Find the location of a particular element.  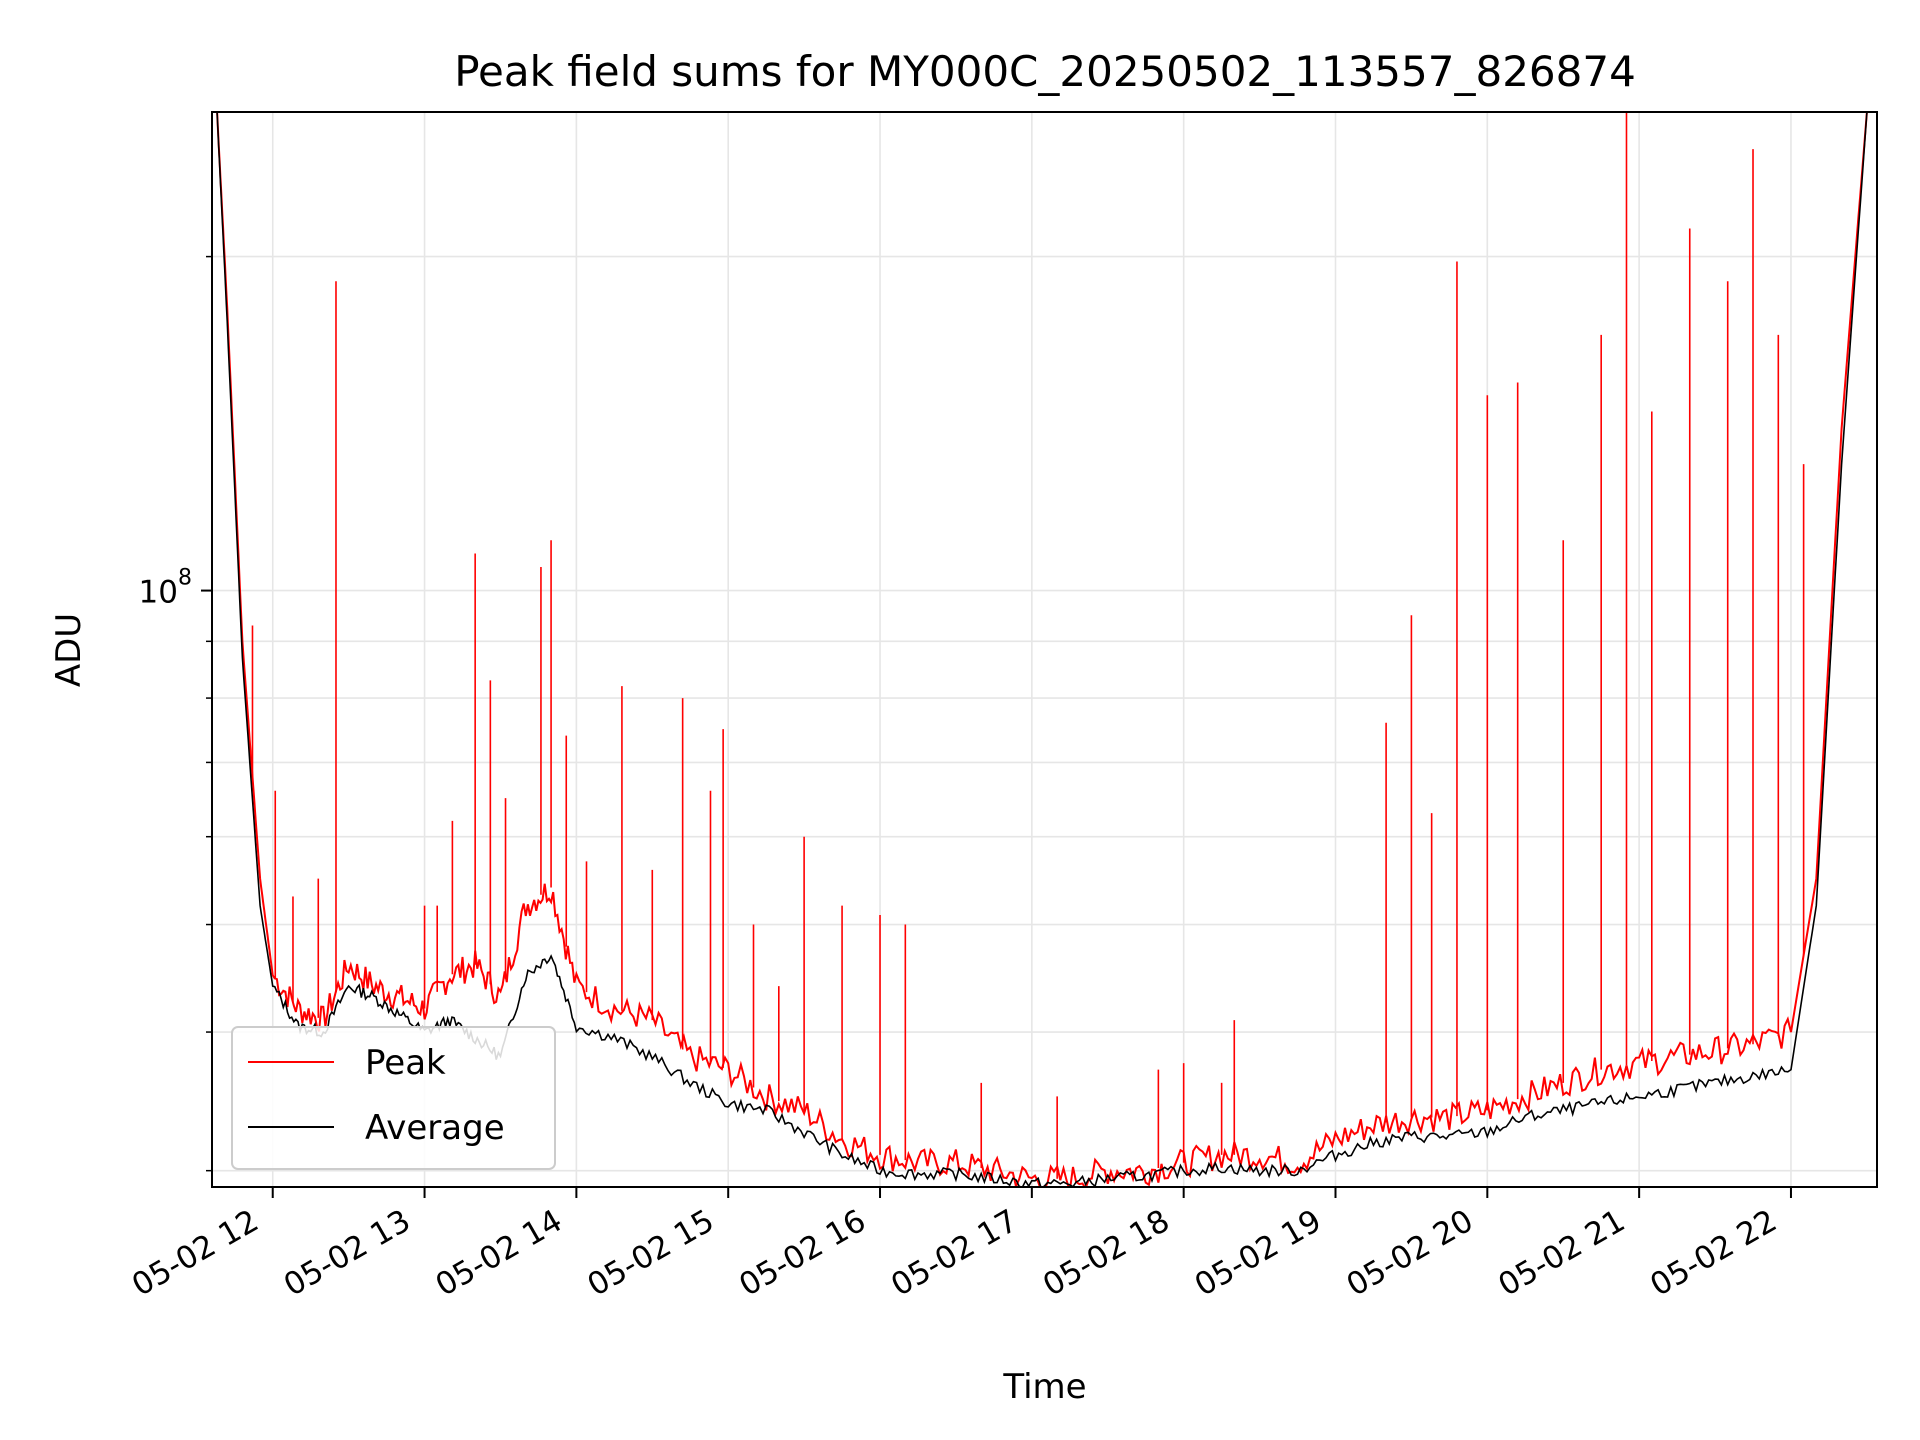

legend-label-peak: Peak is located at coordinates (405, 1063).